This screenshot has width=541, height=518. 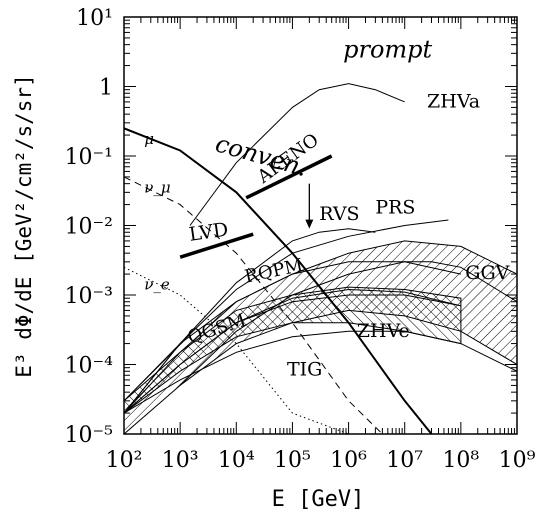 I want to click on annotation-rvs: RVS, so click(x=339, y=214).